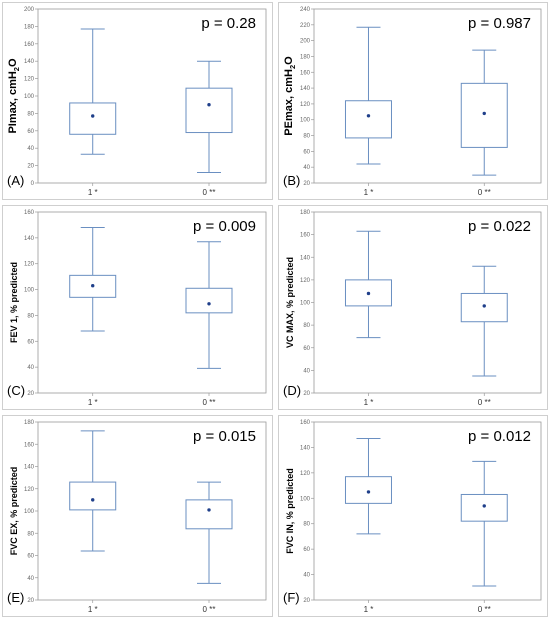  Describe the element at coordinates (499, 226) in the screenshot. I see `p-value-label: p = 0.022` at that location.